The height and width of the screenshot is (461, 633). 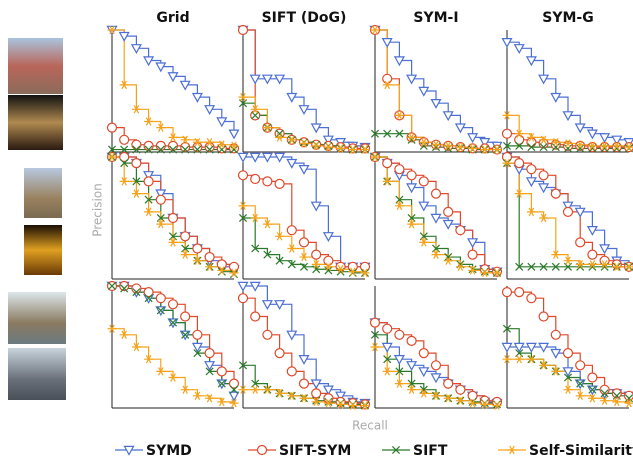 What do you see at coordinates (172, 18) in the screenshot?
I see `column-title: Grid` at bounding box center [172, 18].